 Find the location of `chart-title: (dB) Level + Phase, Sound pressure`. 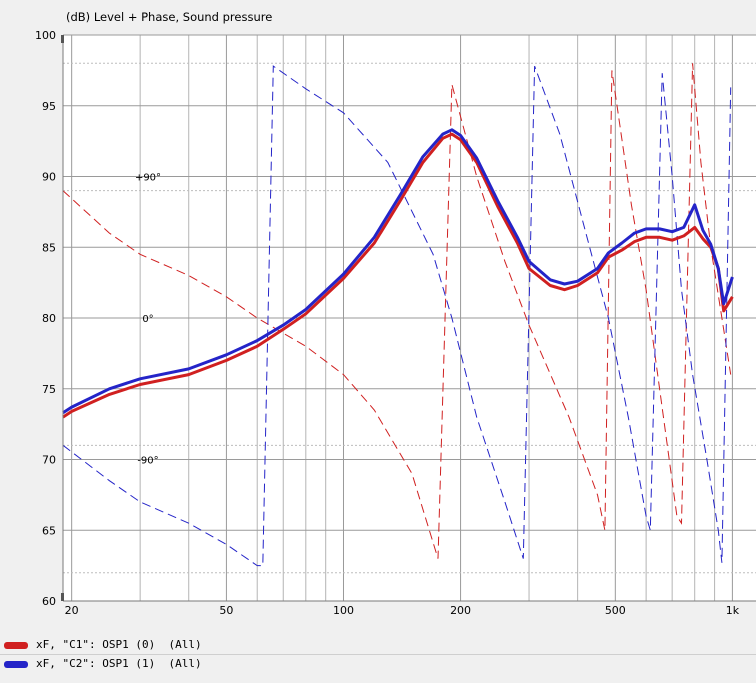

chart-title: (dB) Level + Phase, Sound pressure is located at coordinates (169, 17).